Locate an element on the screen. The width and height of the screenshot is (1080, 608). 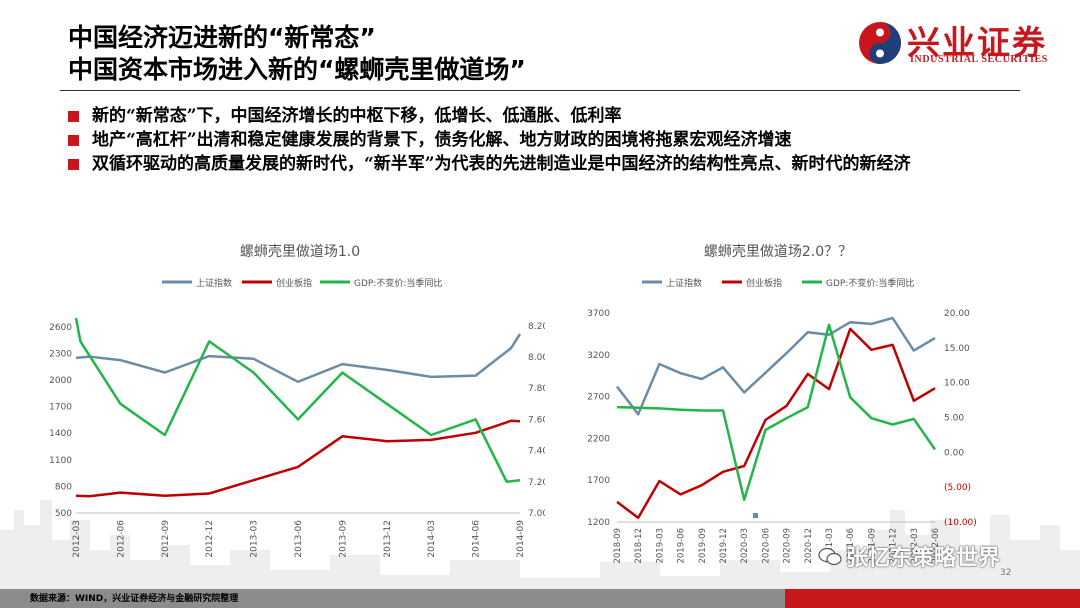
left-axis-tick-label: 2200 is located at coordinates (598, 439).